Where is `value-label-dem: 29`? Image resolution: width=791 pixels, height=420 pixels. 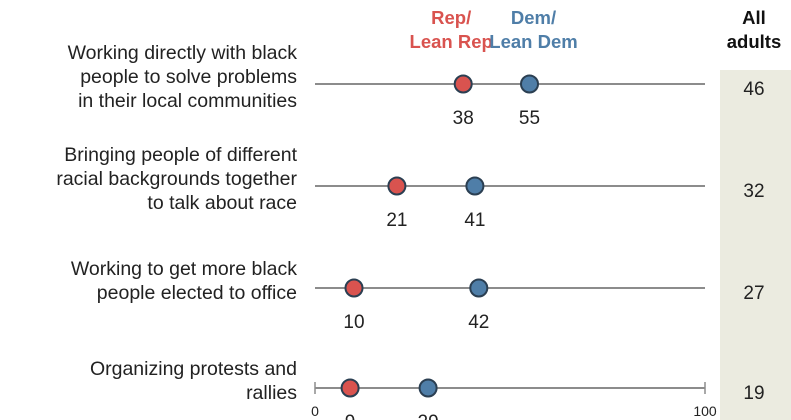 value-label-dem: 29 is located at coordinates (428, 416).